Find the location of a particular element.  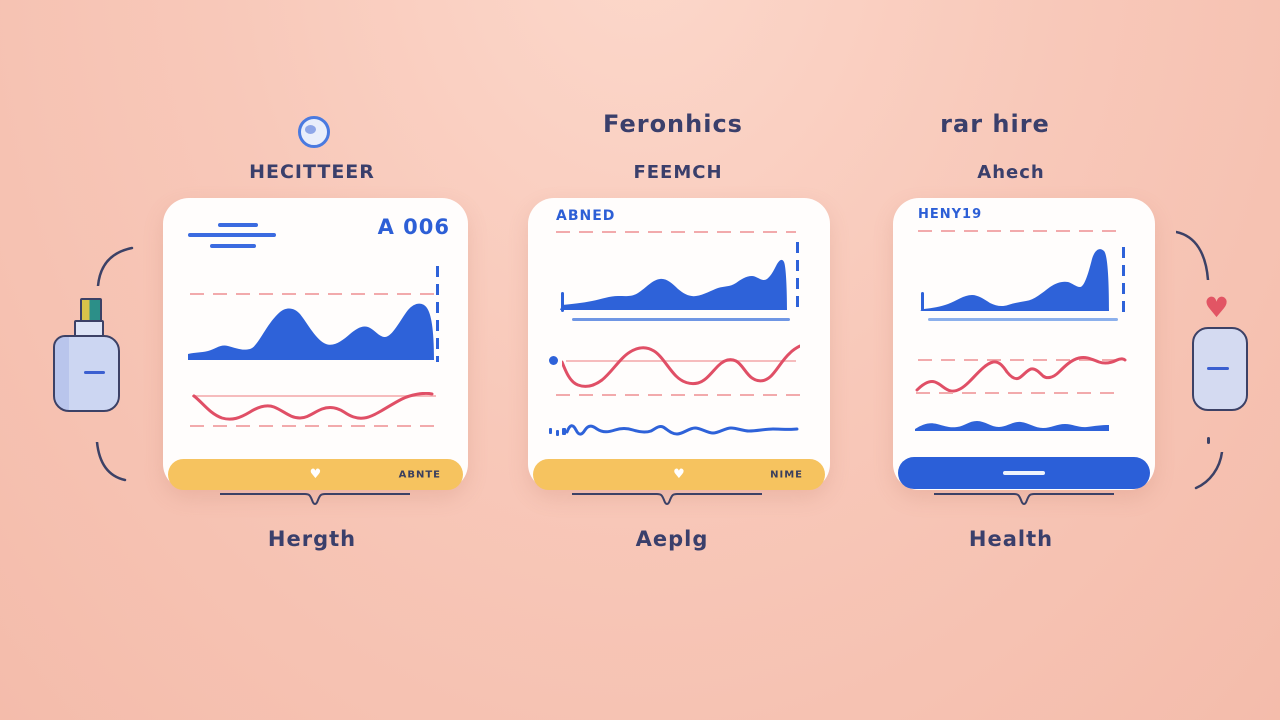

card3-footer-button is located at coordinates (1024, 473).